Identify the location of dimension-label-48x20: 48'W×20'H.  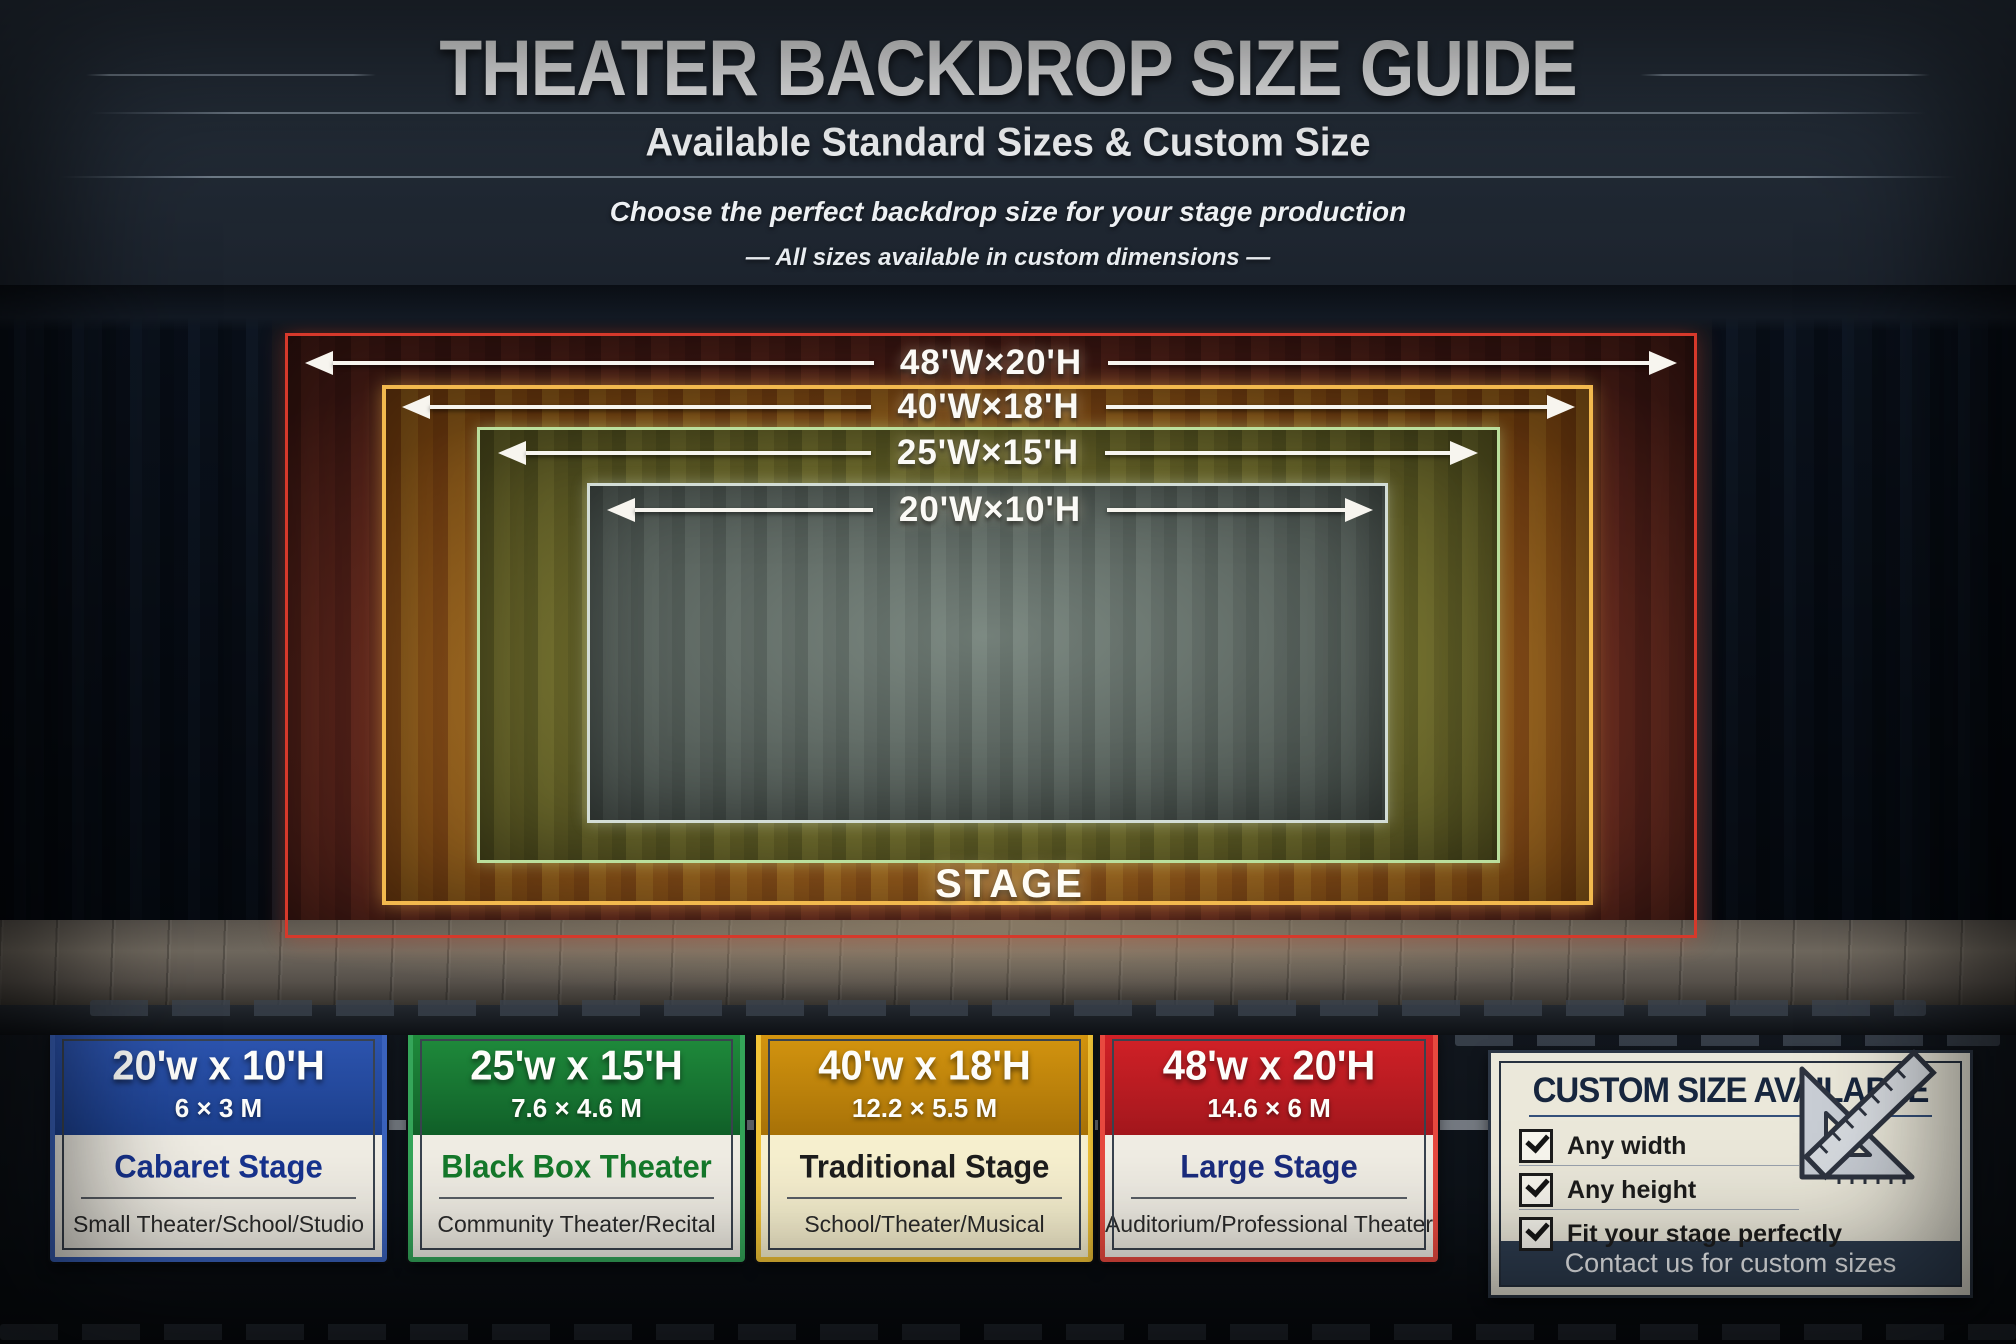
(991, 362).